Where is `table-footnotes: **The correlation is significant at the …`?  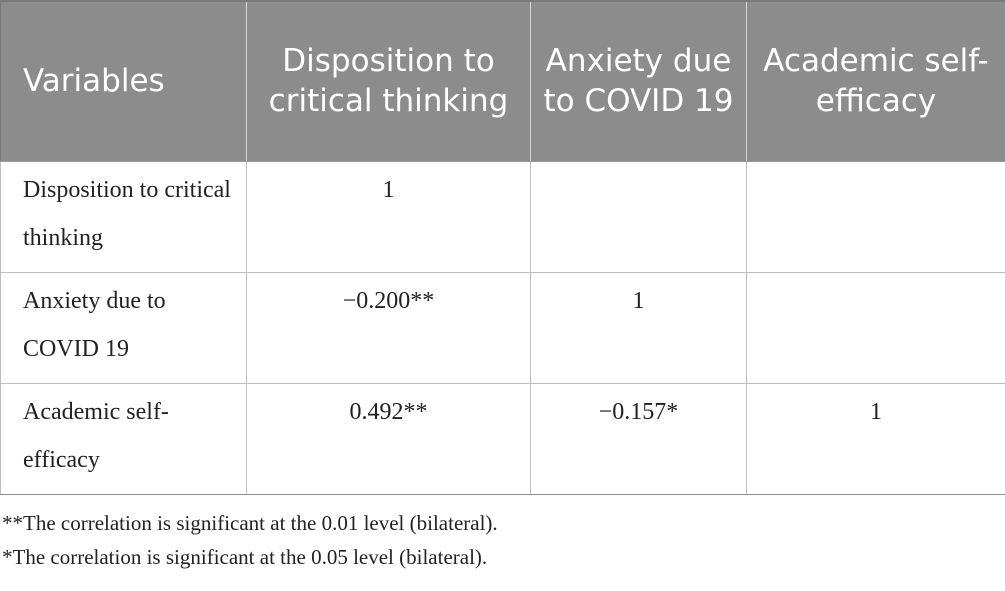
table-footnotes: **The correlation is significant at the … is located at coordinates (502, 540).